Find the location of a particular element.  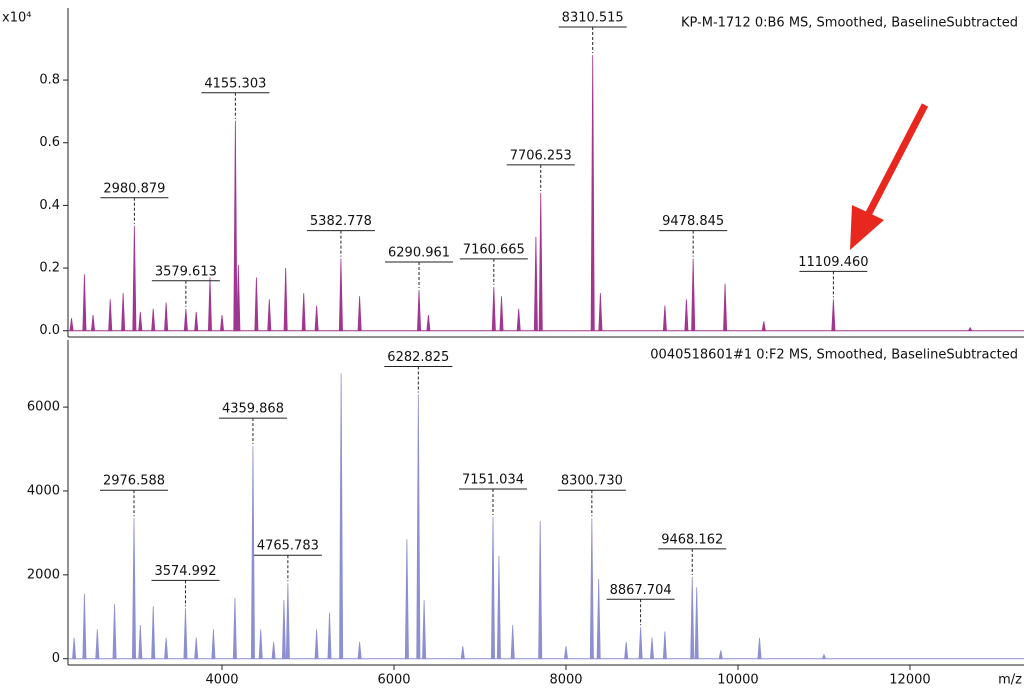

peak-label: 6282.825 is located at coordinates (418, 357).